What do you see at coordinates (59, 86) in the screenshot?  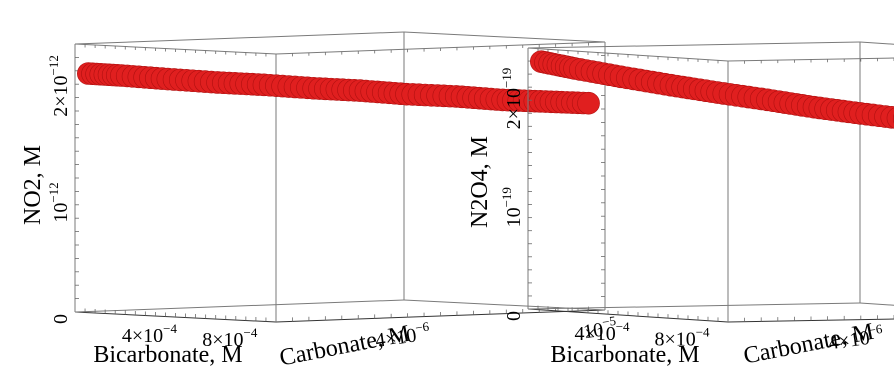 I see `z-tick-label: 2×10−12` at bounding box center [59, 86].